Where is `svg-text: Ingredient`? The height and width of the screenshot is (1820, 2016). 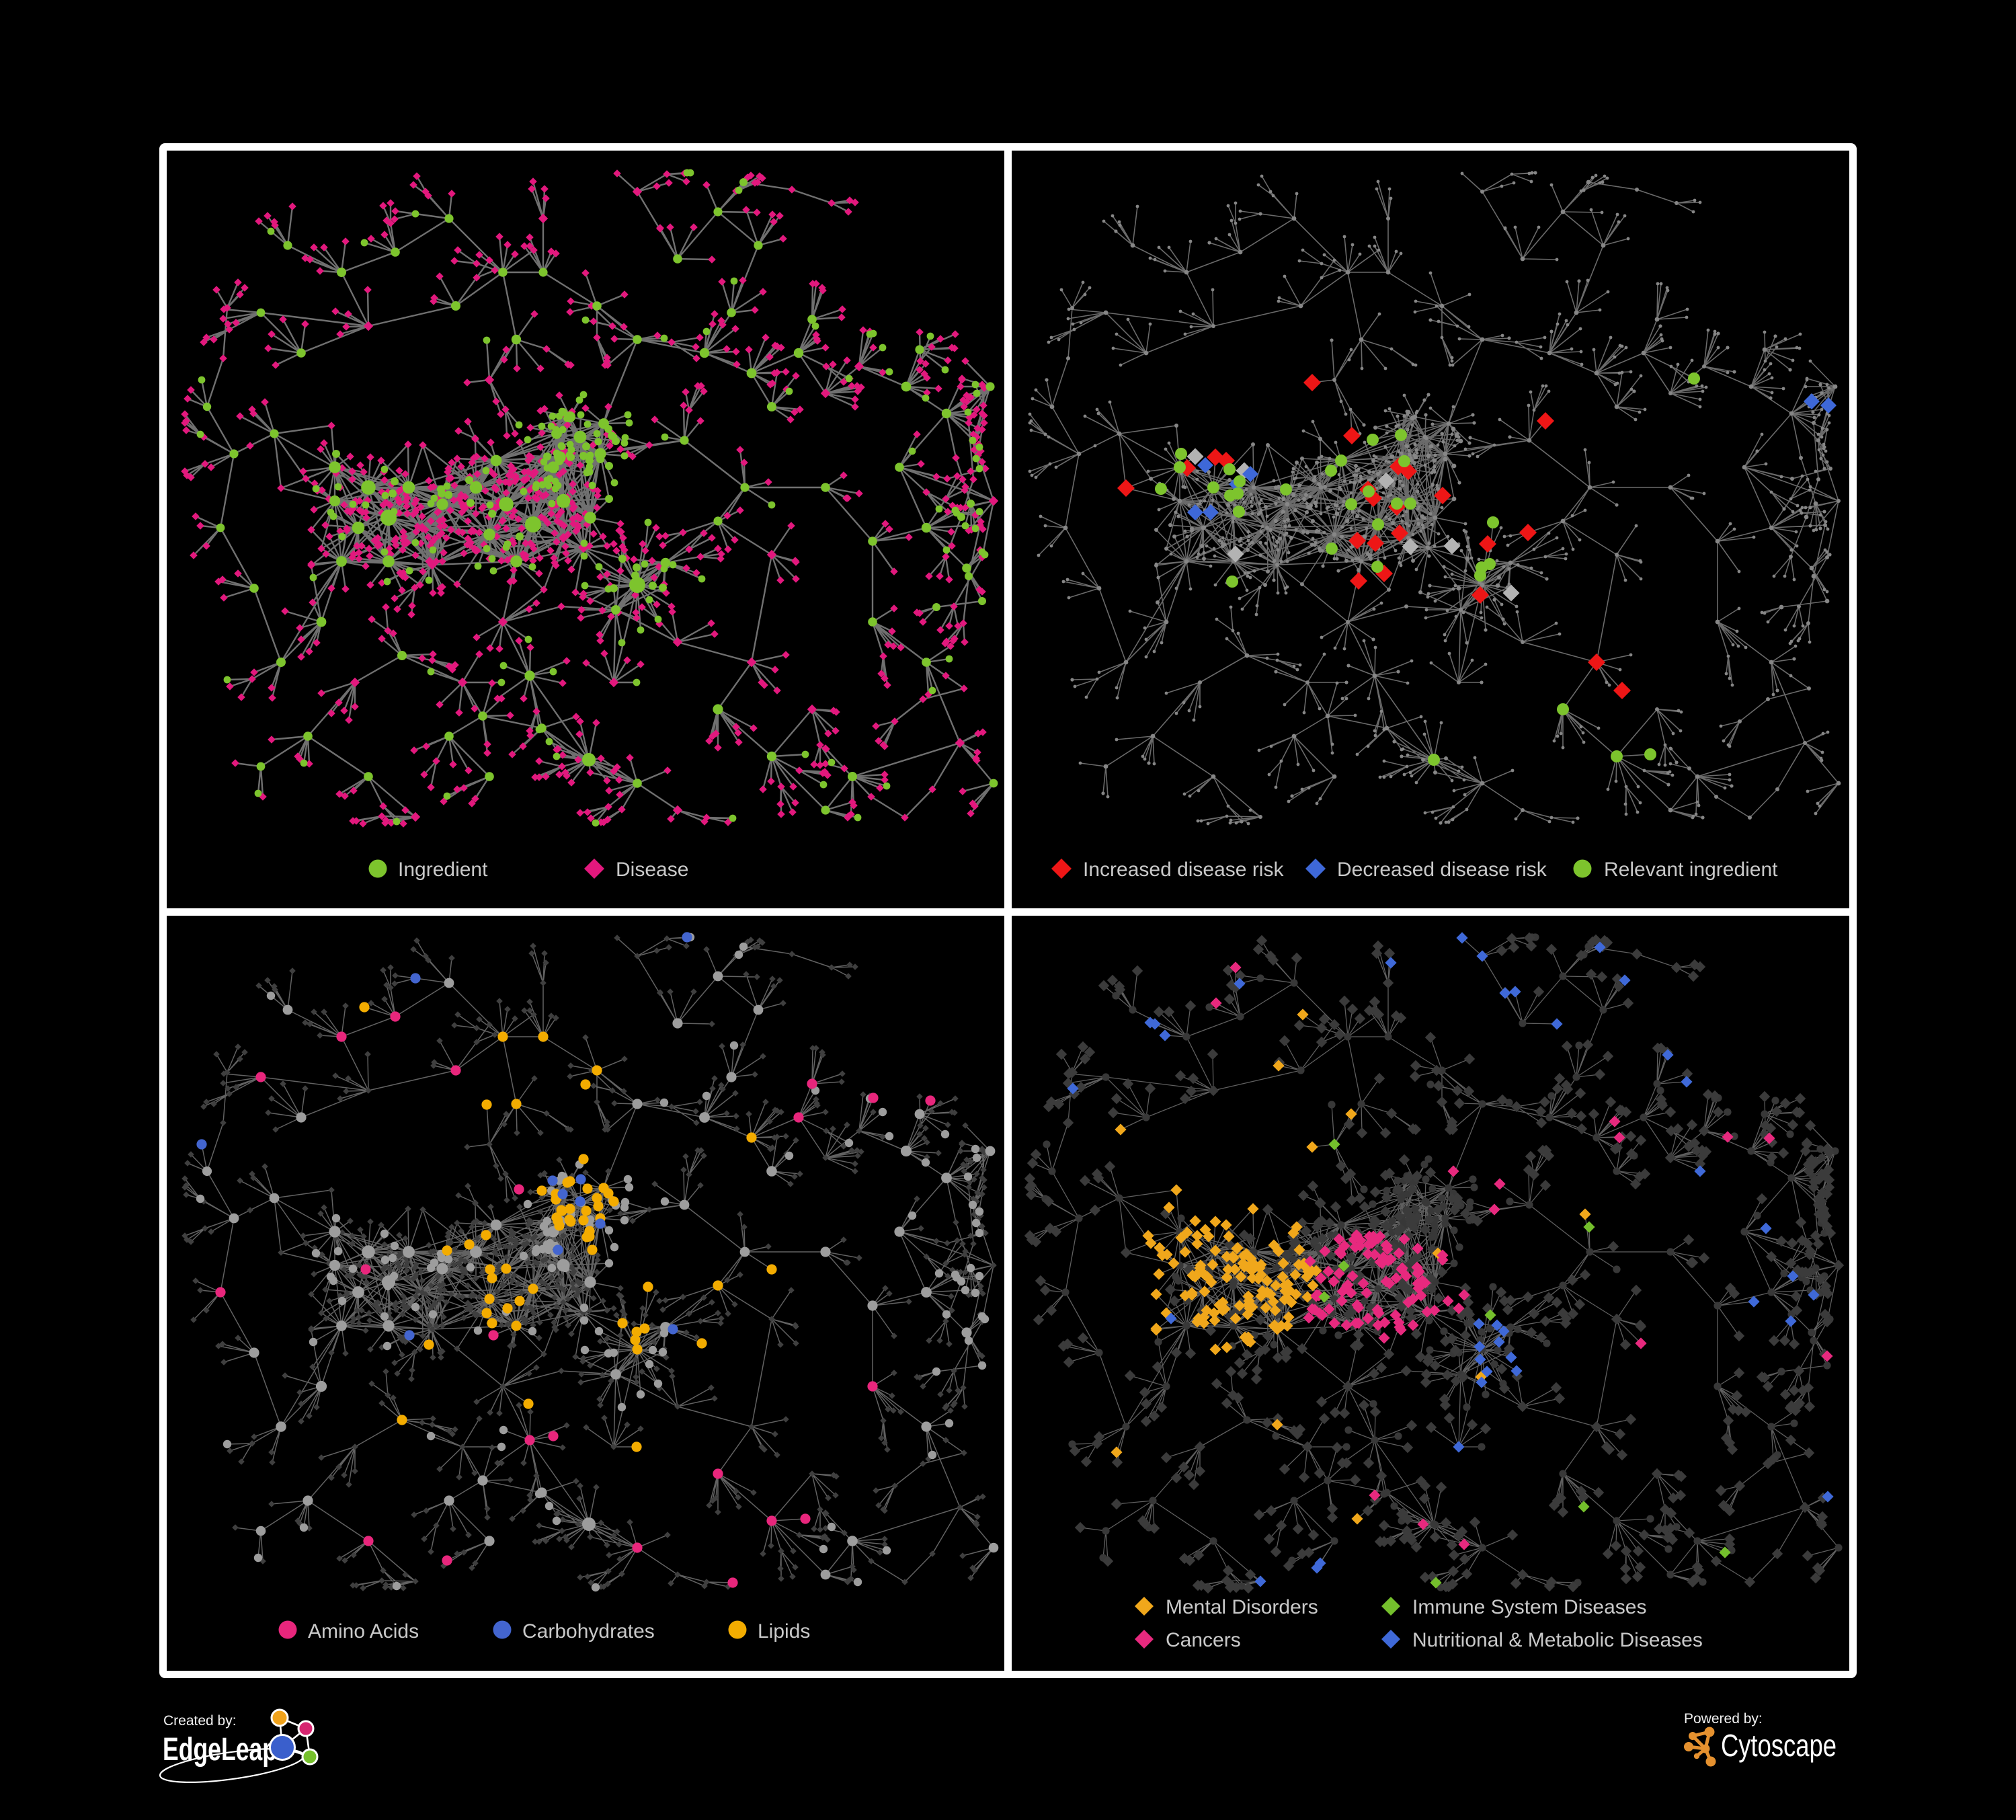 svg-text: Ingredient is located at coordinates (443, 870).